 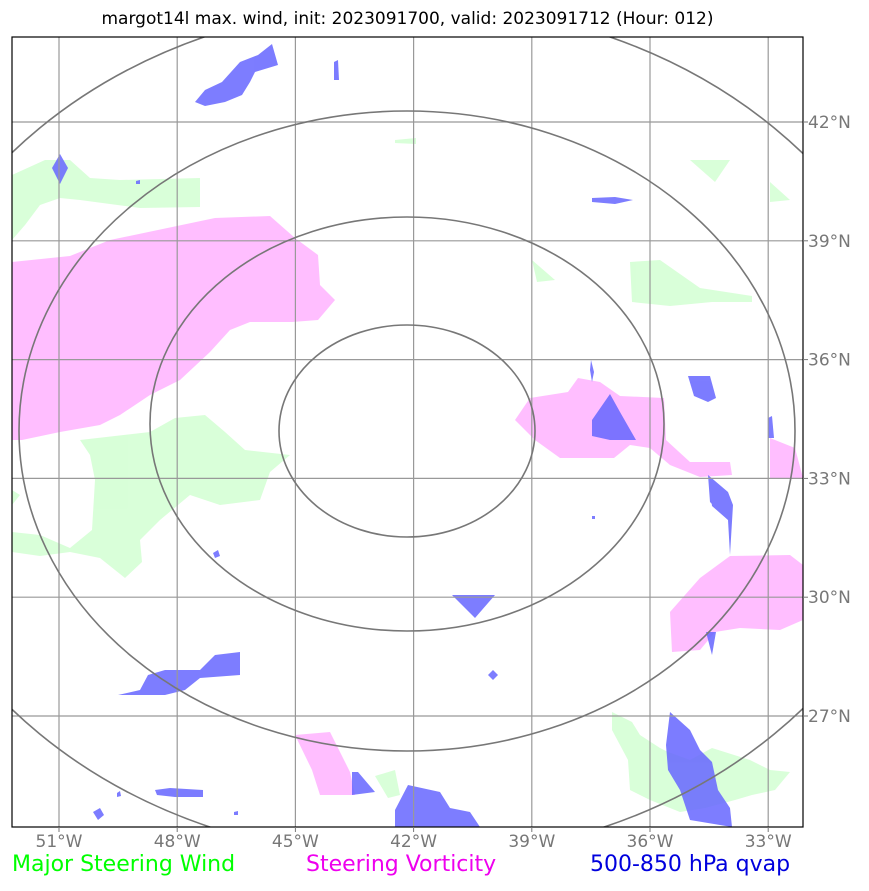 What do you see at coordinates (829, 361) in the screenshot?
I see `lat-tick-label: 36°N` at bounding box center [829, 361].